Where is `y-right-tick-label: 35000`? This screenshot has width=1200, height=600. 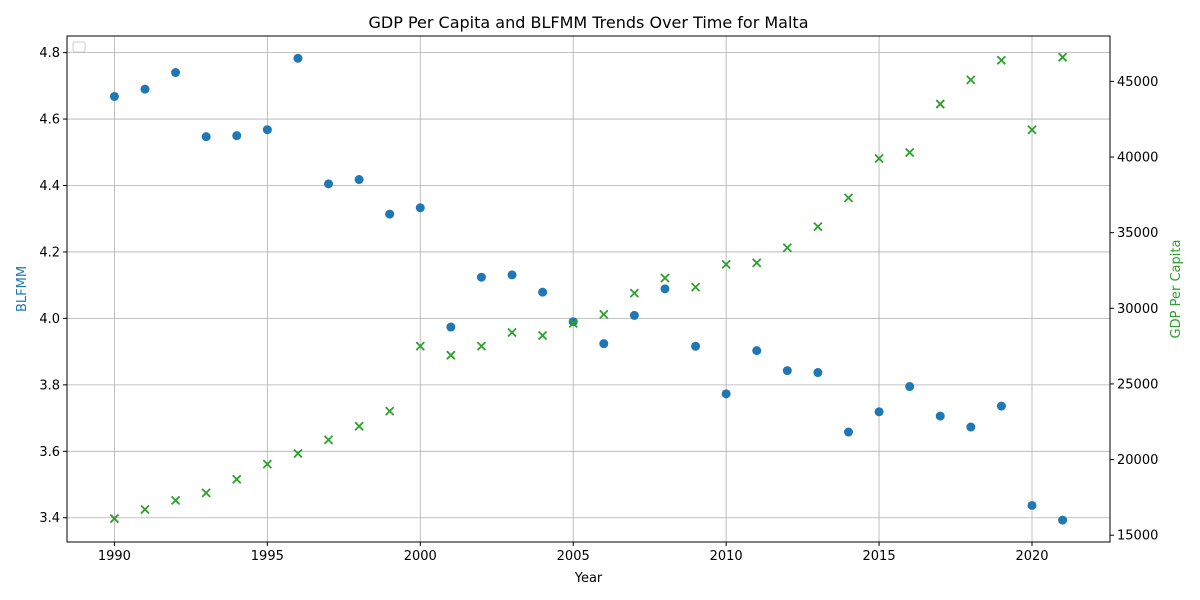 y-right-tick-label: 35000 is located at coordinates (1137, 233).